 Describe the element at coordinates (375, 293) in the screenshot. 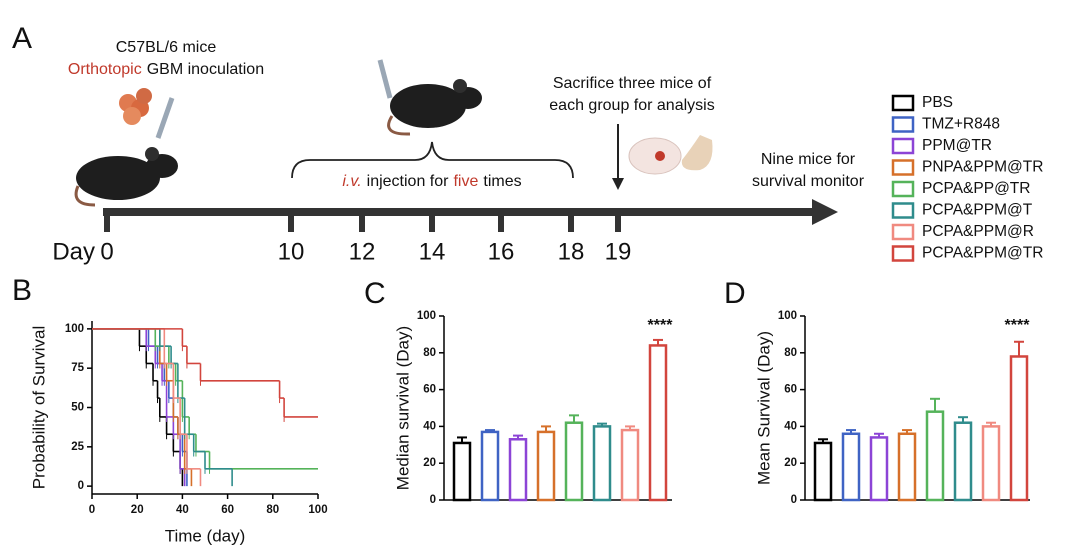

I see `panel-label: C` at that location.